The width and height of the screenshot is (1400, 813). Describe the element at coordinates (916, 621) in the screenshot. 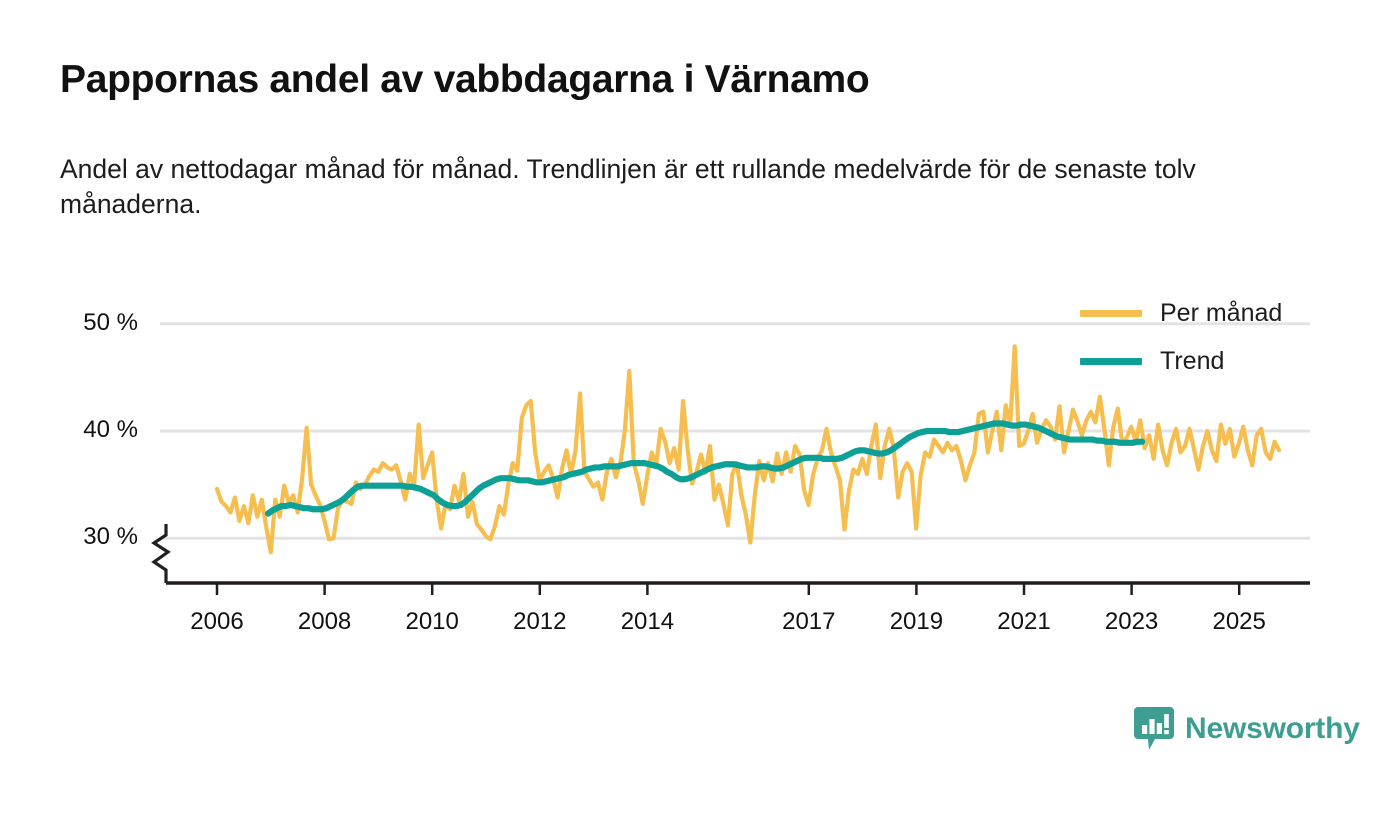

I see `x-axis-label: 2019` at that location.